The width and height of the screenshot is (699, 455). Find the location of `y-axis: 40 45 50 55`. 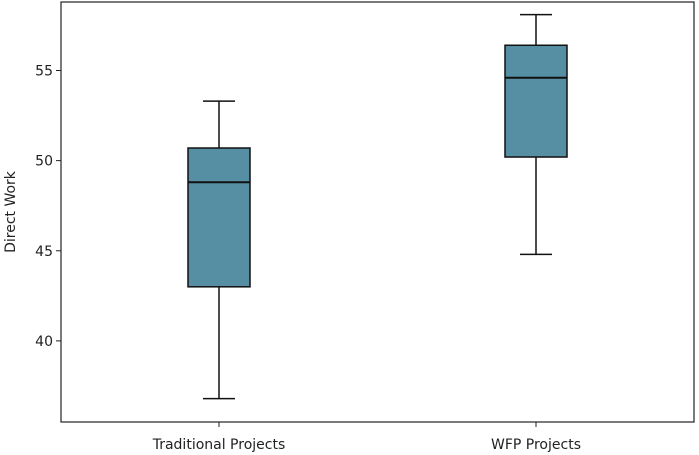

y-axis: 40 45 50 55 is located at coordinates (48, 206).